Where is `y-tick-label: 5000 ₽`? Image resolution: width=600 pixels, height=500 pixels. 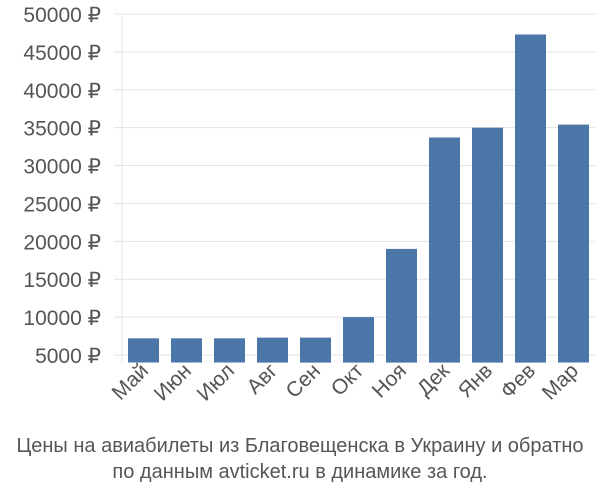
y-tick-label: 5000 ₽ is located at coordinates (68, 356).